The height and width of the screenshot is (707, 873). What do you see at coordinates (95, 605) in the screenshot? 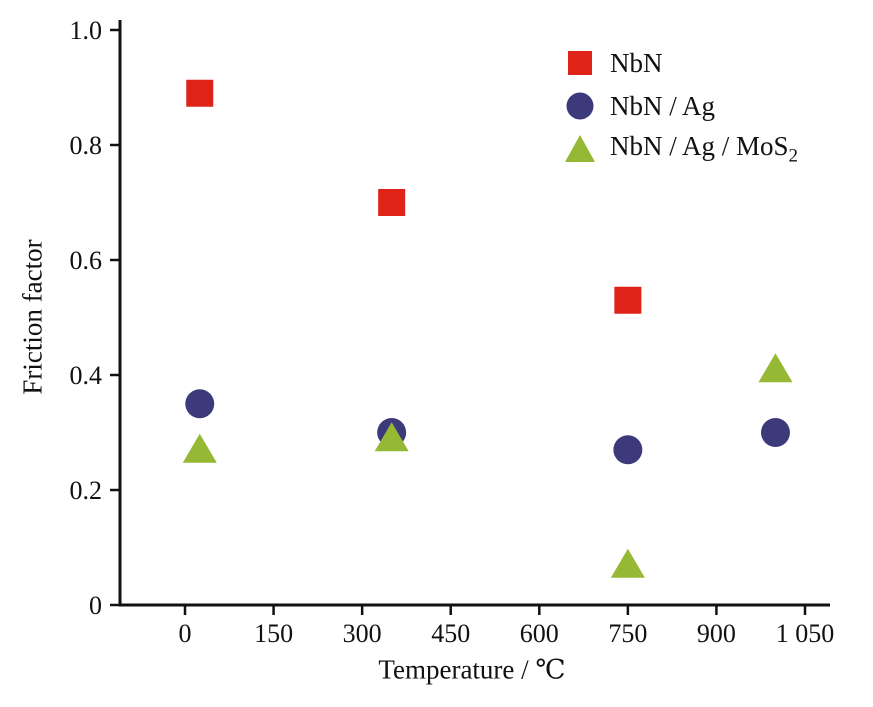
I see `y-tick-label: 0` at bounding box center [95, 605].